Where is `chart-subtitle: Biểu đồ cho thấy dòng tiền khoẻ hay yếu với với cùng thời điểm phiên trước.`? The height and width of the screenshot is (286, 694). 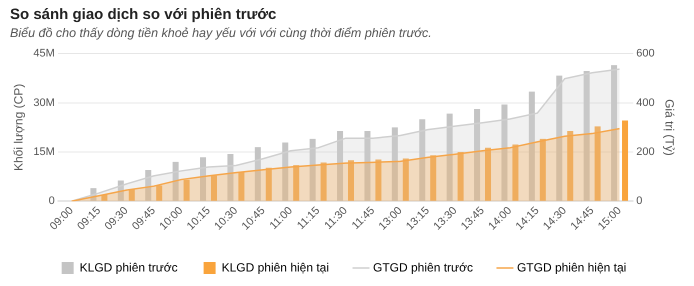 chart-subtitle: Biểu đồ cho thấy dòng tiền khoẻ hay yếu với với cùng thời điểm phiên trước. is located at coordinates (221, 33).